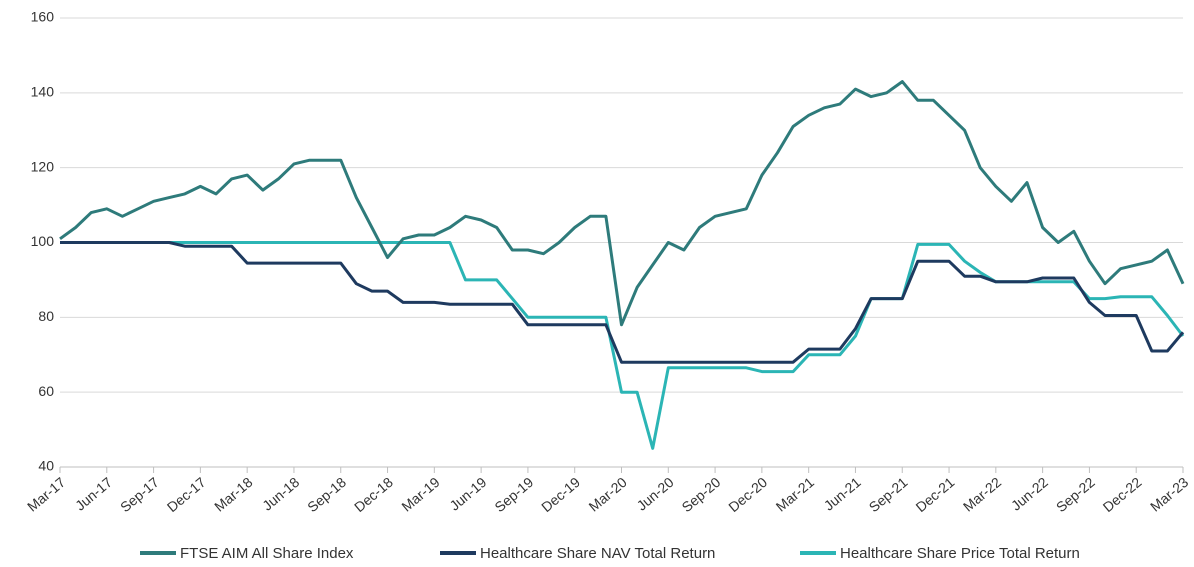  What do you see at coordinates (373, 494) in the screenshot?
I see `x-tick-label: Dec-18` at bounding box center [373, 494].